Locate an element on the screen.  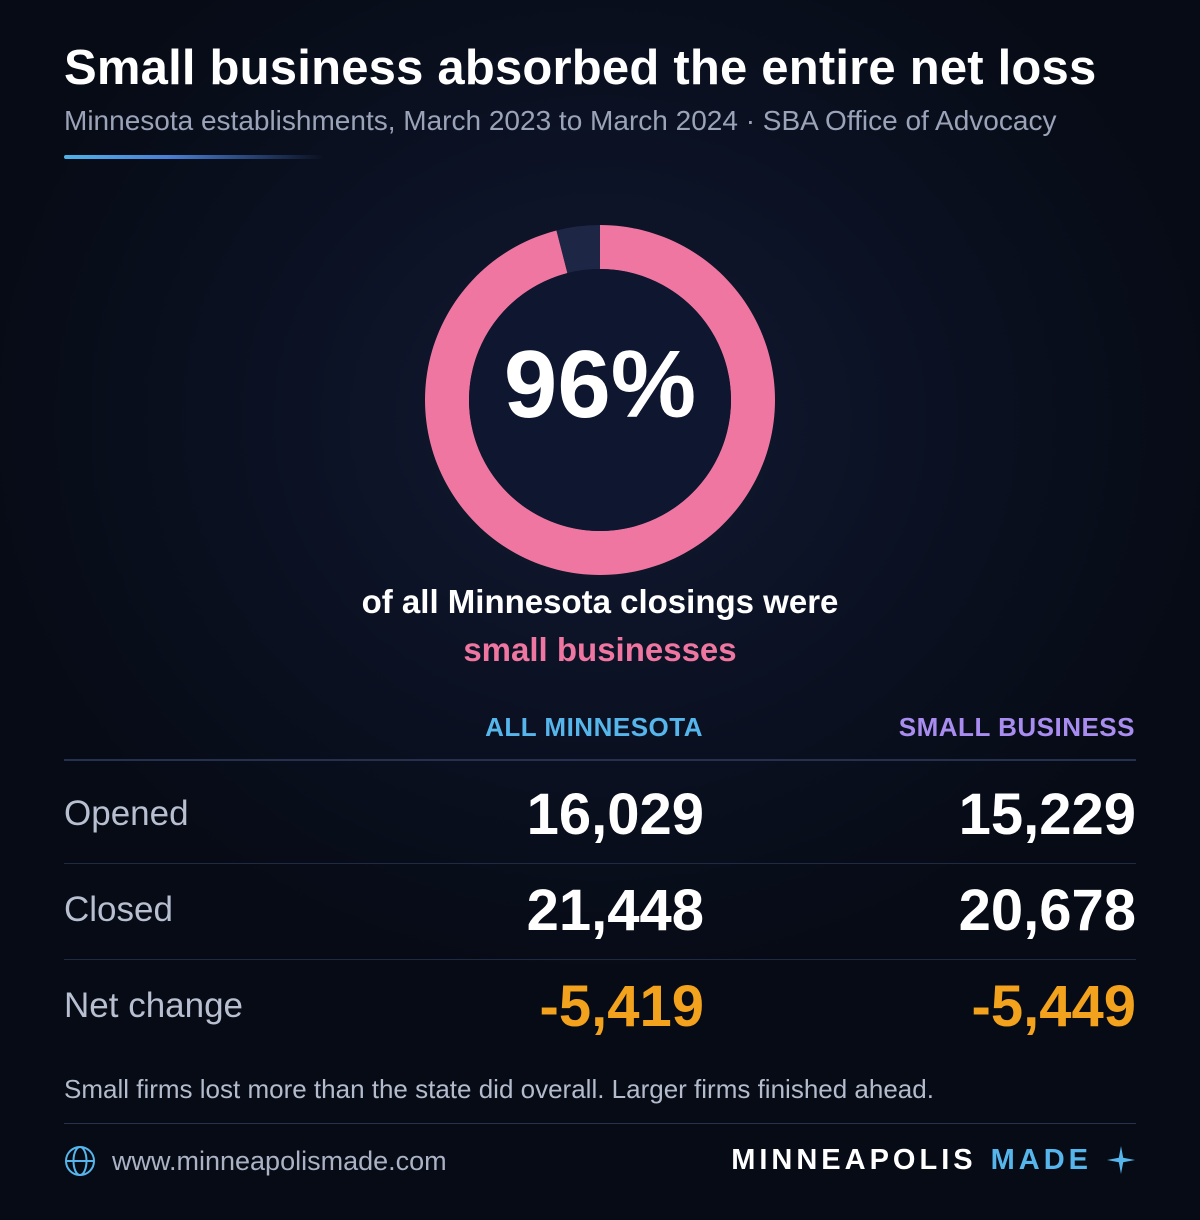
donut-hole is located at coordinates (600, 400).